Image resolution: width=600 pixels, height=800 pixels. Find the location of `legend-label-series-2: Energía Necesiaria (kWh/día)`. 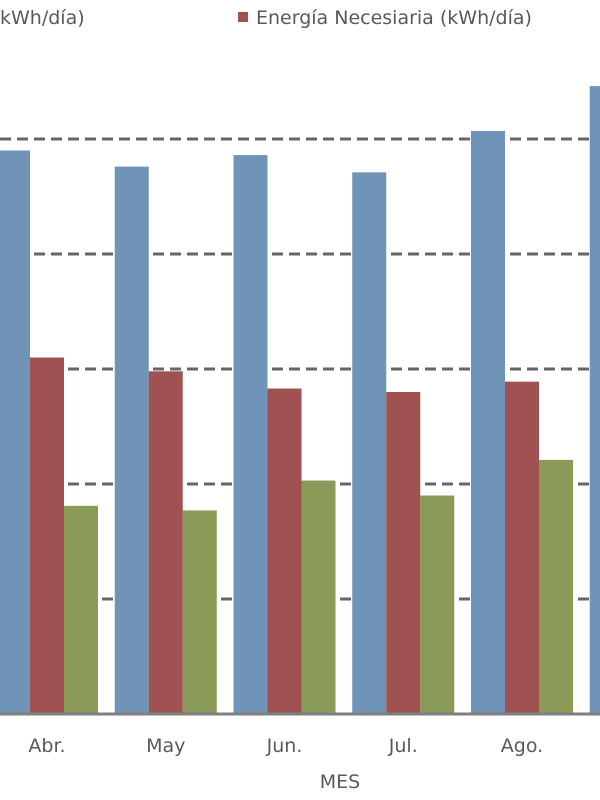

legend-label-series-2: Energía Necesiaria (kWh/día) is located at coordinates (394, 18).